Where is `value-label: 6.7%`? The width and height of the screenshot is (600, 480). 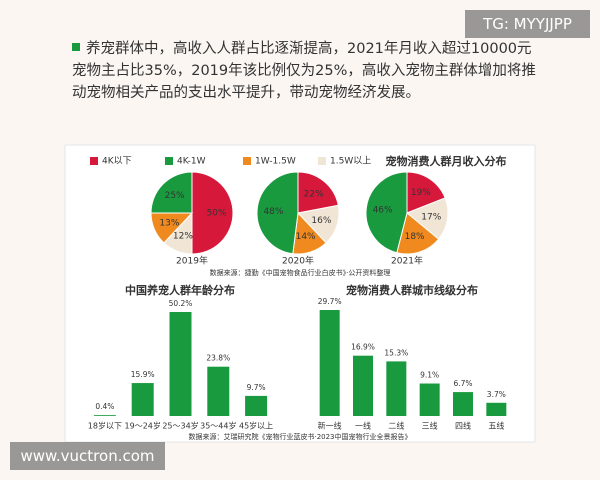
value-label: 6.7% is located at coordinates (462, 383).